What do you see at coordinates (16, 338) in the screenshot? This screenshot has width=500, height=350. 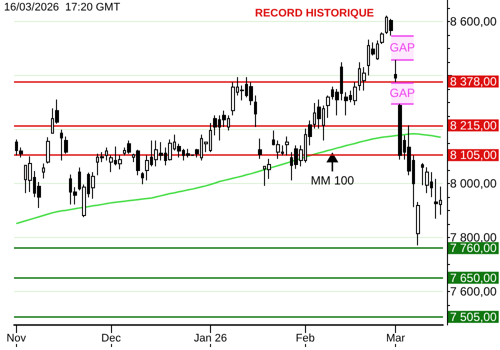 I see `x-tick-label: Nov` at bounding box center [16, 338].